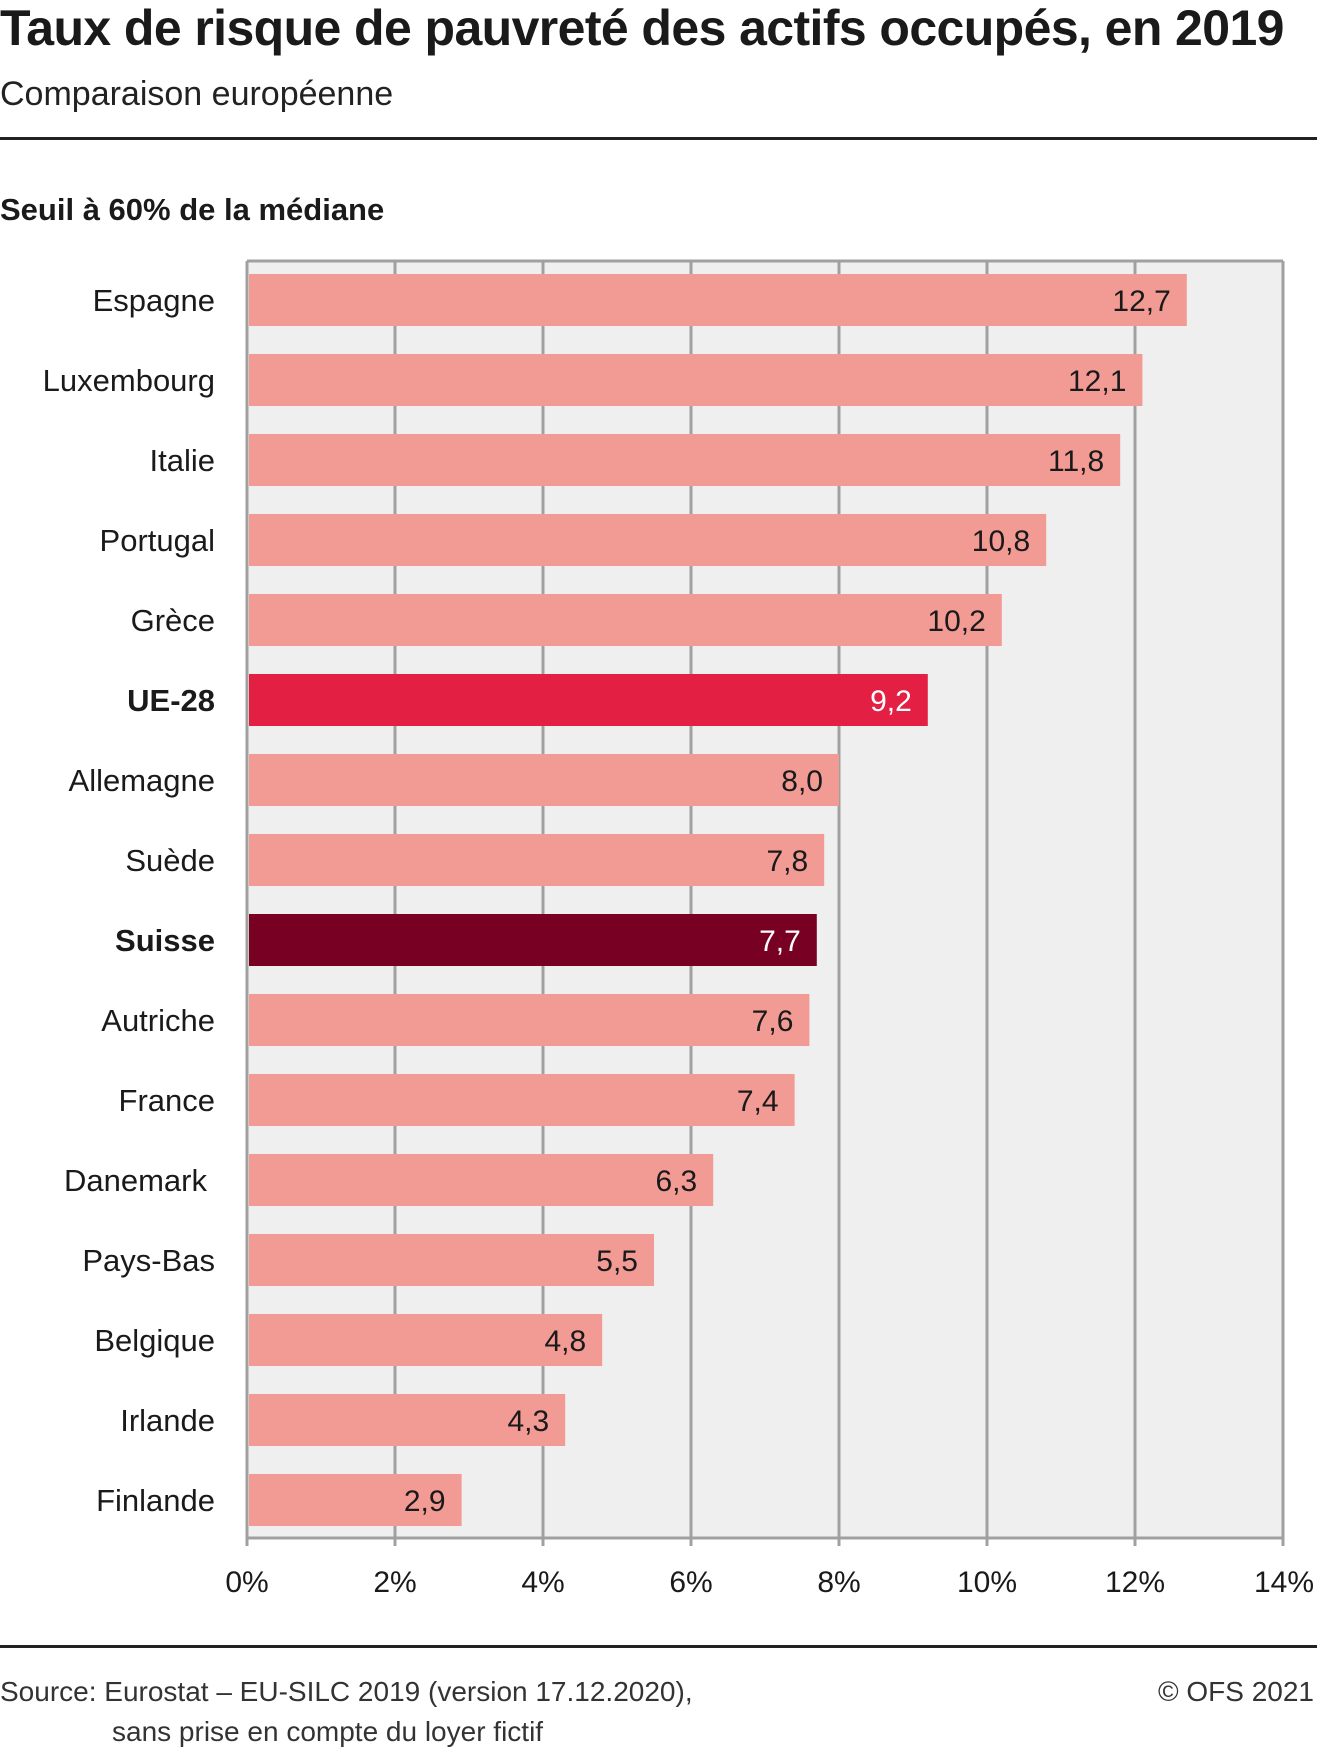 The image size is (1317, 1752). What do you see at coordinates (328, 1731) in the screenshot?
I see `source-line-2: sans prise en compte du loyer fictif` at bounding box center [328, 1731].